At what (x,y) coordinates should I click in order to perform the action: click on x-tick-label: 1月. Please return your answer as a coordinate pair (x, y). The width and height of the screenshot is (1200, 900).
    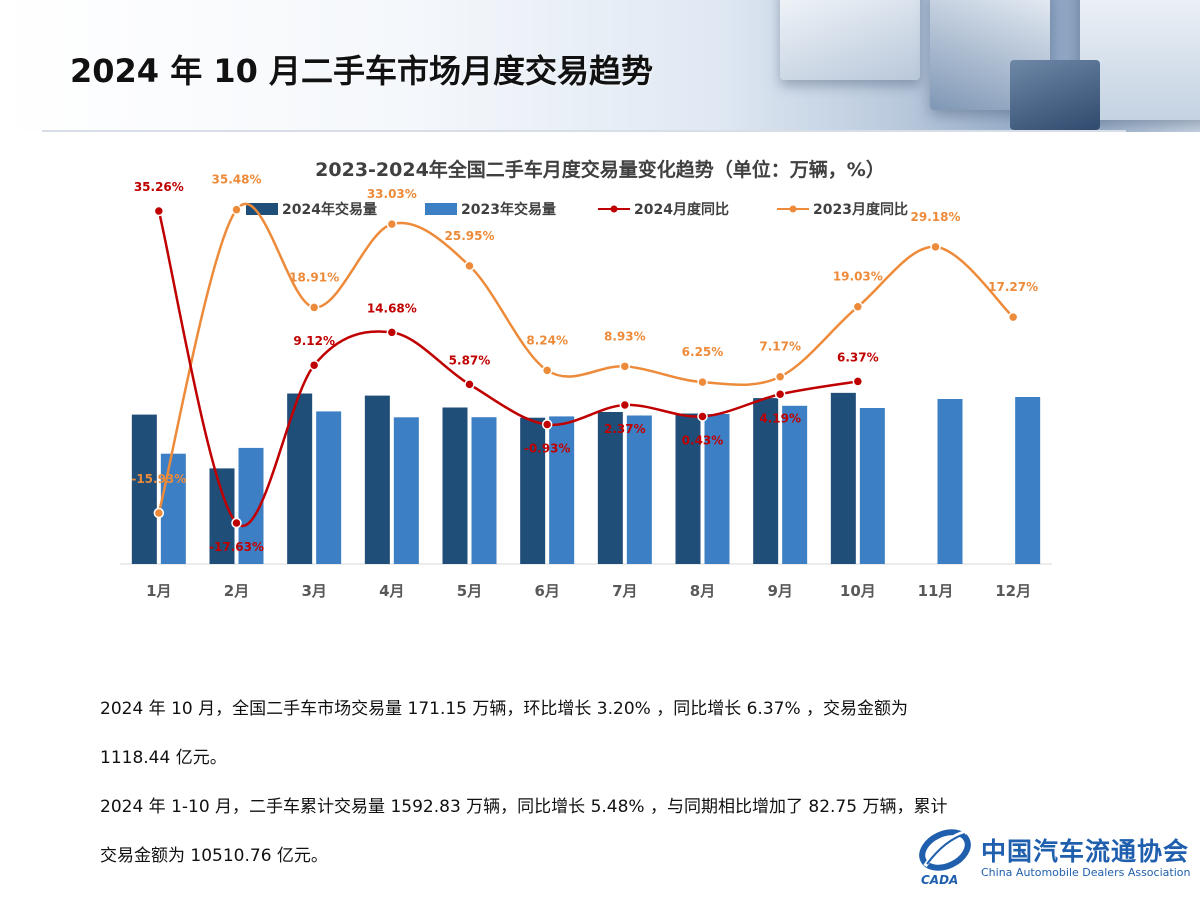
    Looking at the image, I should click on (158, 591).